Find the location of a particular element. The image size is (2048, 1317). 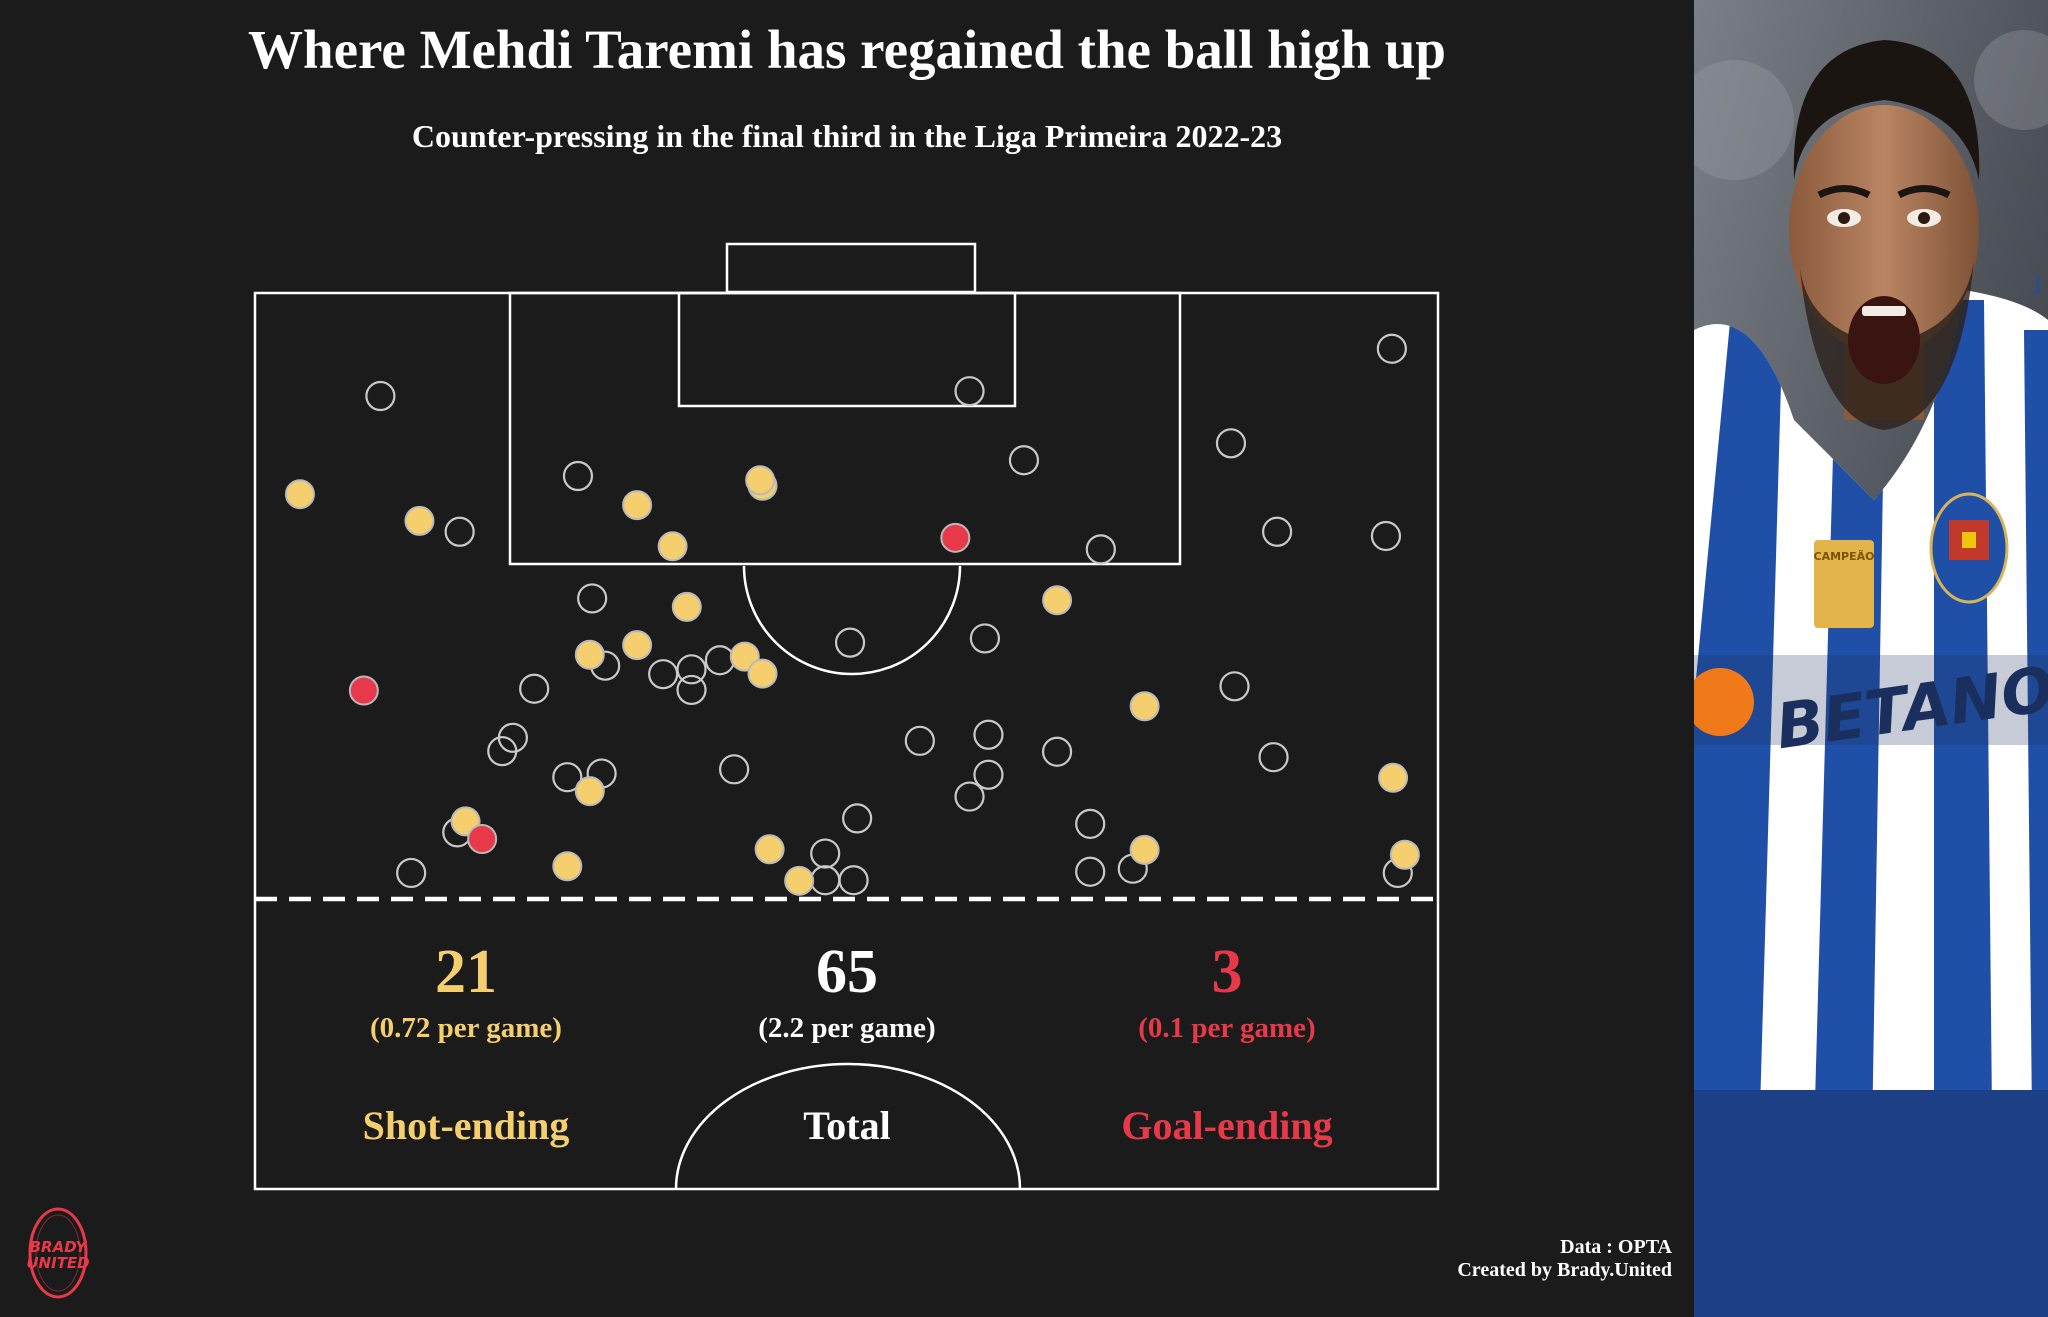

shot-label: Shot-ending is located at coordinates (466, 1125).